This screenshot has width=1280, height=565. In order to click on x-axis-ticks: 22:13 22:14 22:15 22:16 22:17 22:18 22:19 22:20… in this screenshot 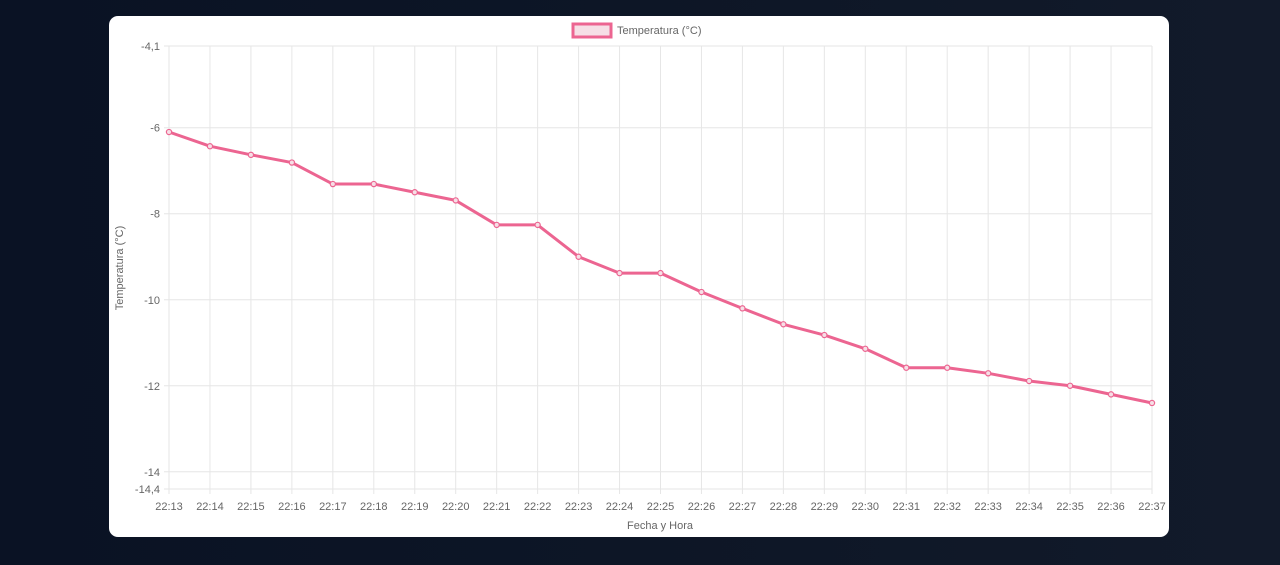, I will do `click(660, 507)`.